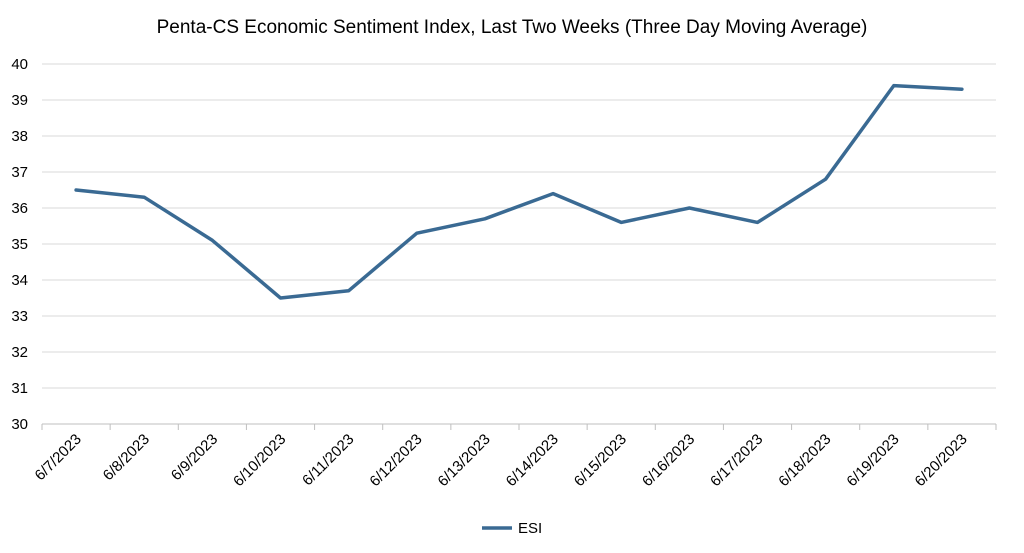 The image size is (1024, 553). What do you see at coordinates (259, 460) in the screenshot?
I see `x-tick-label: 6/10/2023` at bounding box center [259, 460].